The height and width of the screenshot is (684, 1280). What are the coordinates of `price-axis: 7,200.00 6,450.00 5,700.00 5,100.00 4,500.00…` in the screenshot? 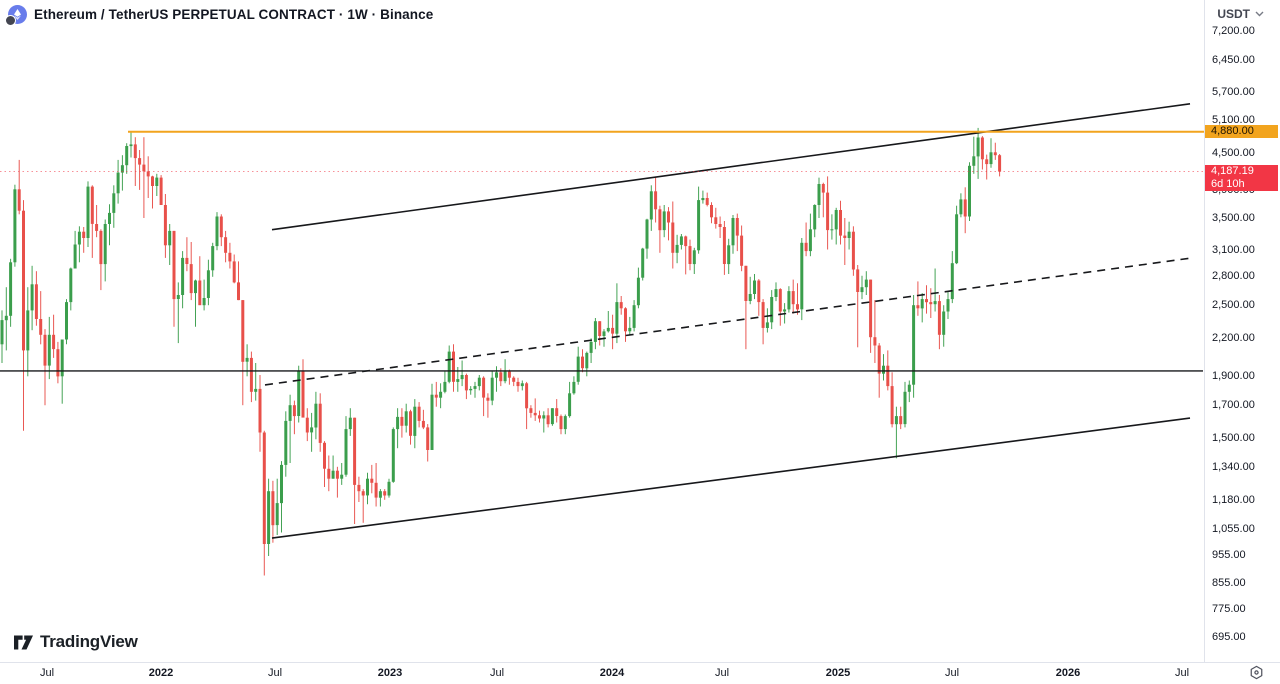 It's located at (1242, 331).